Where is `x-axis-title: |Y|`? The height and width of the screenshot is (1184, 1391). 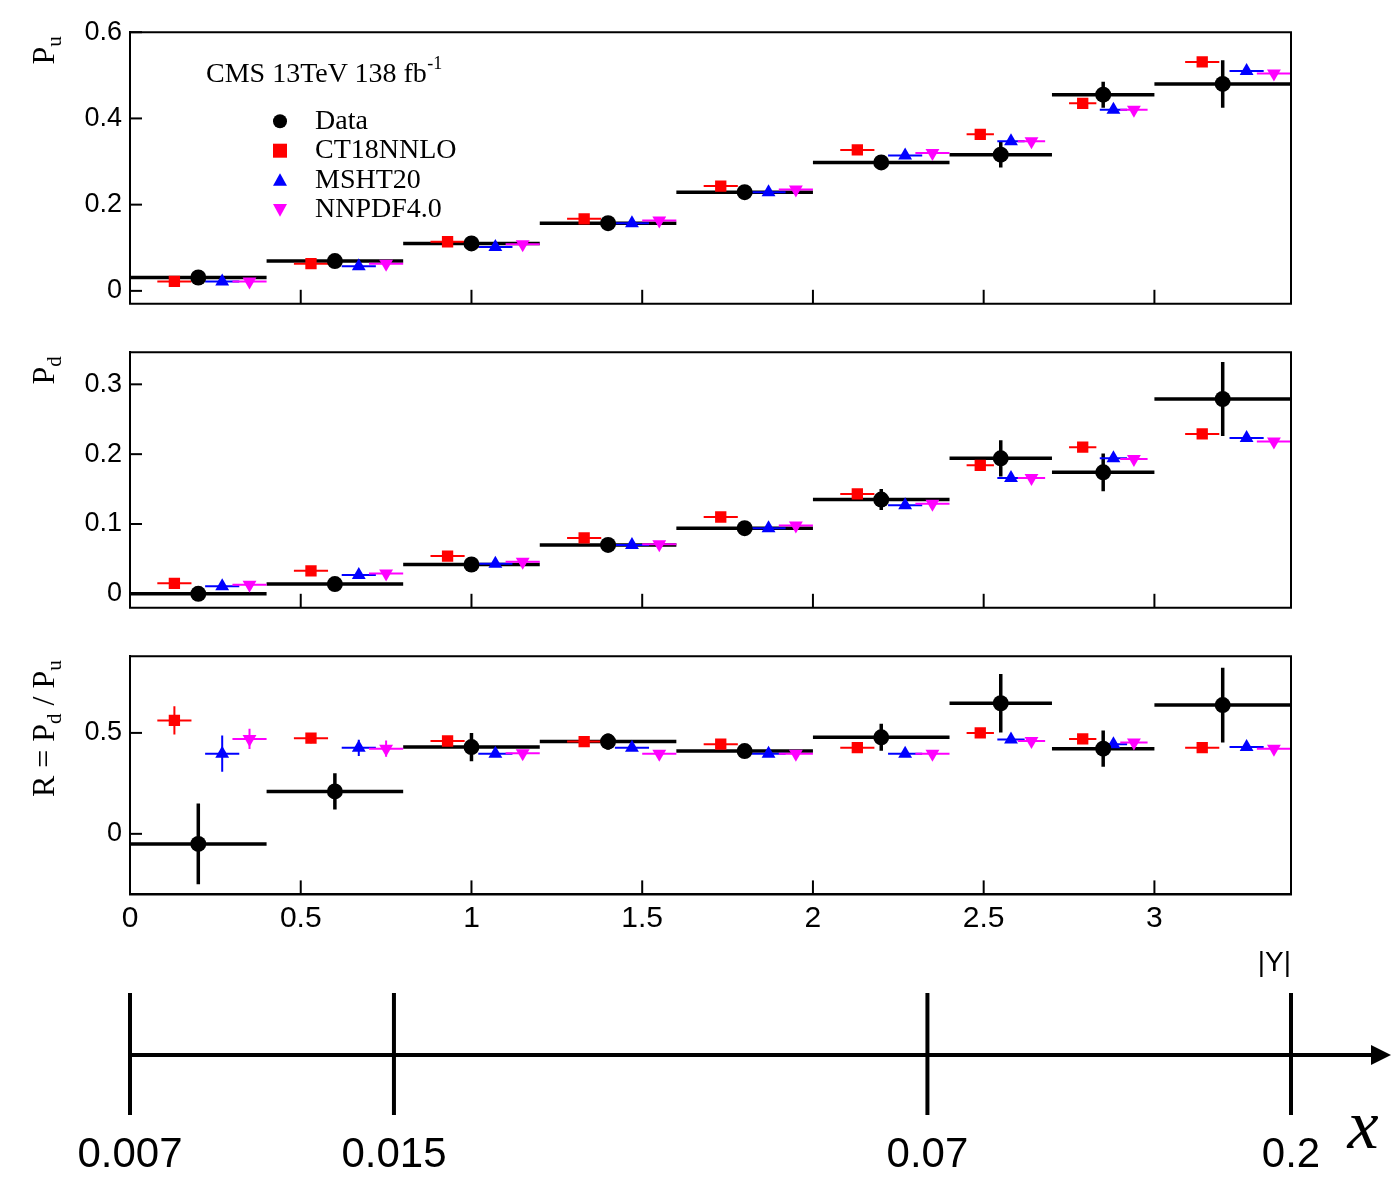
x-axis-title: |Y| is located at coordinates (1274, 961).